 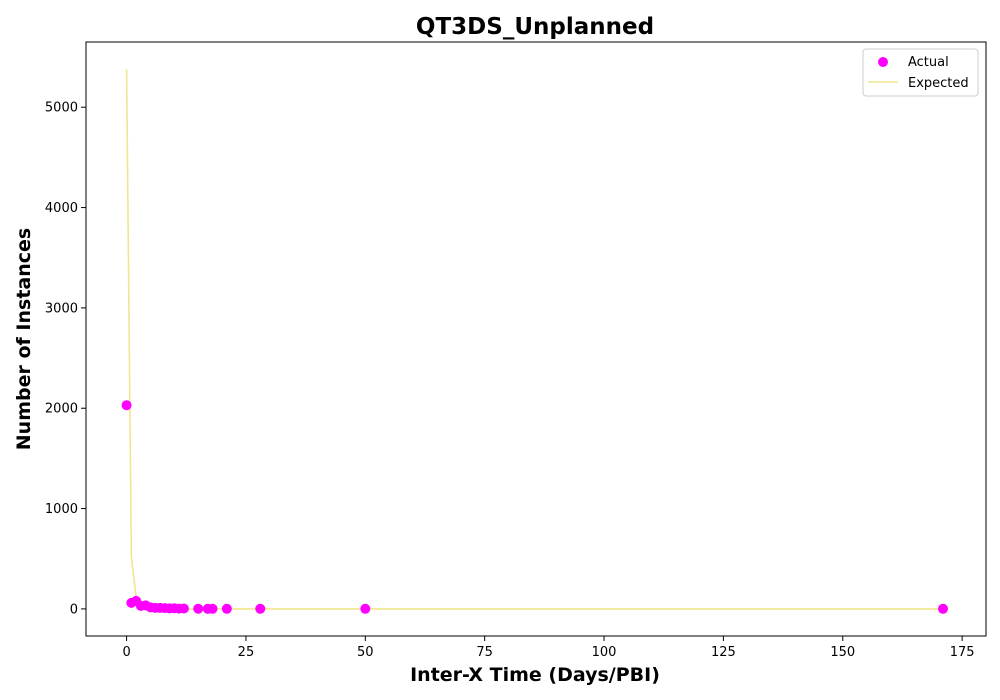 What do you see at coordinates (126, 652) in the screenshot?
I see `x-tick-label: 0` at bounding box center [126, 652].